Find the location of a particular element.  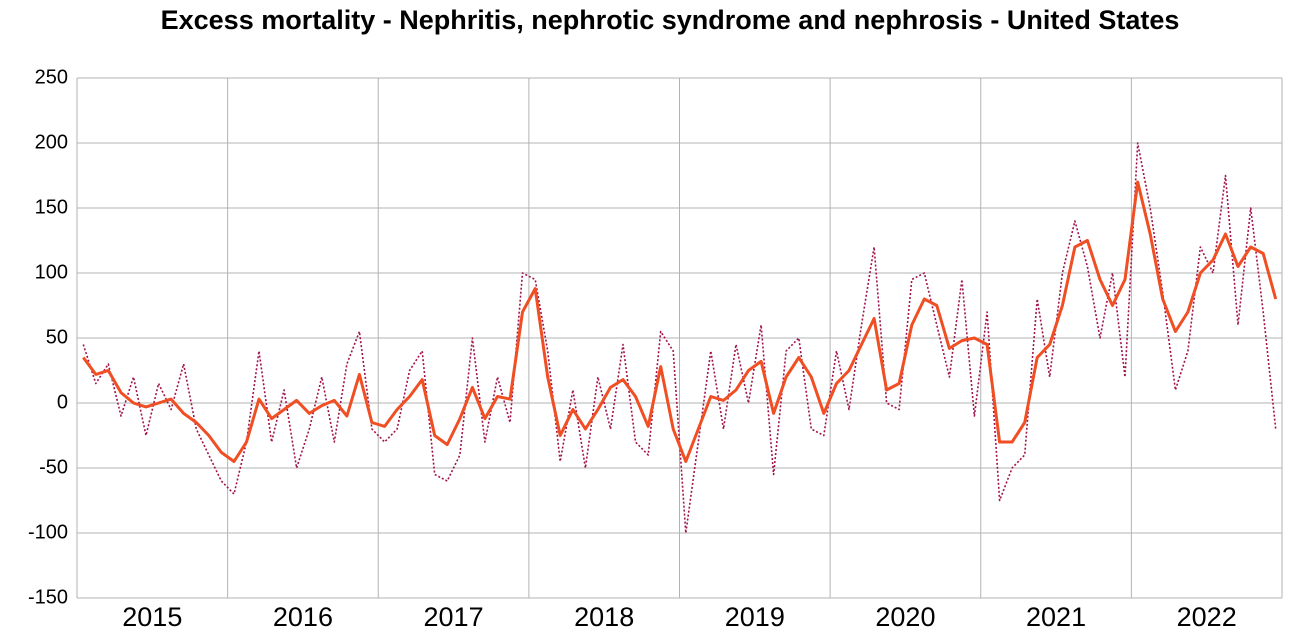

y-tick-label: -50 is located at coordinates (53, 467).